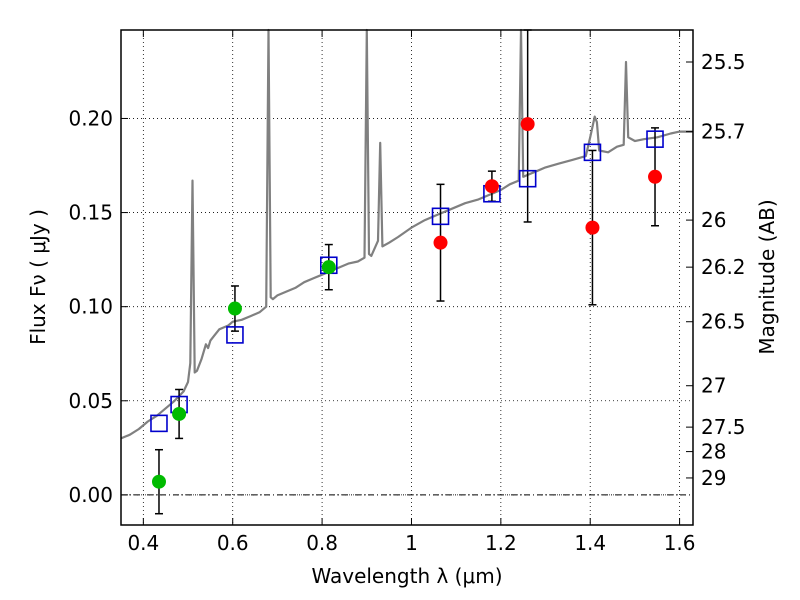  What do you see at coordinates (723, 427) in the screenshot?
I see `right-tick-label: 27.5` at bounding box center [723, 427].